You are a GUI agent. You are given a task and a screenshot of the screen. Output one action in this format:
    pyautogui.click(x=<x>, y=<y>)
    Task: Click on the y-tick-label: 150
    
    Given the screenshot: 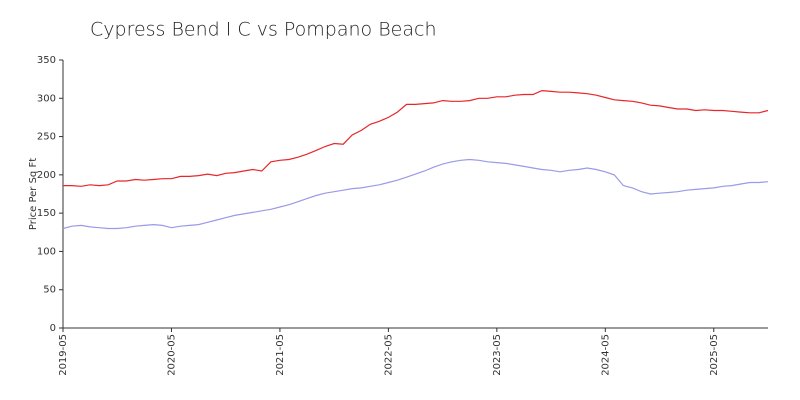 What is the action you would take?
    pyautogui.click(x=46, y=213)
    